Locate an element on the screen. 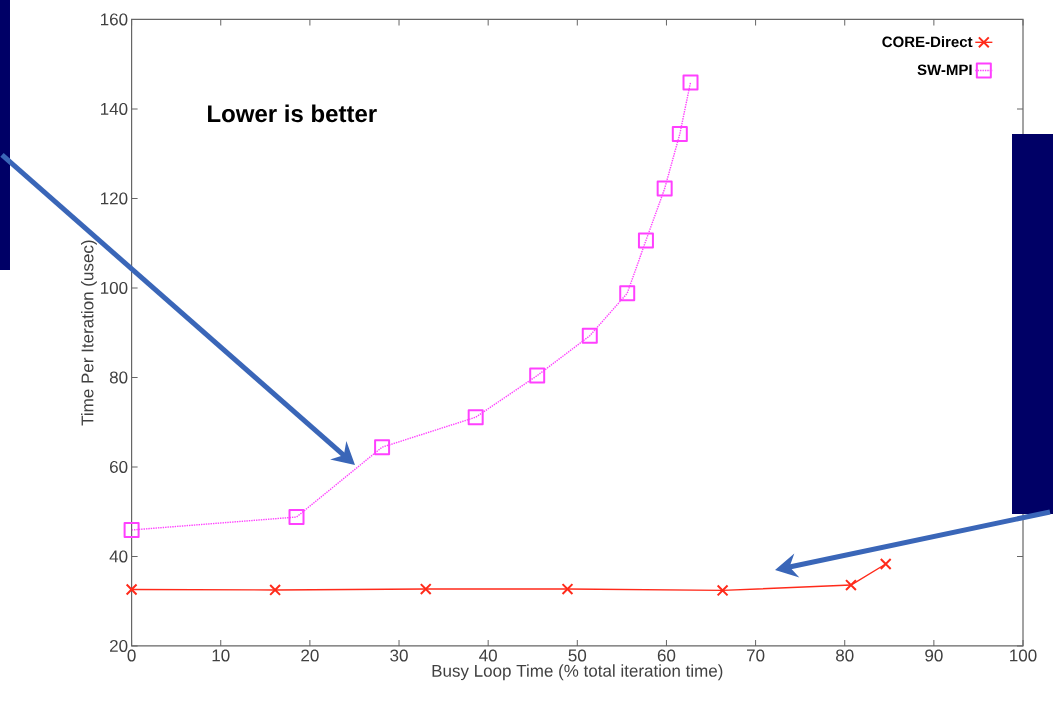 The width and height of the screenshot is (1053, 721). y-tick-label: 40 is located at coordinates (118, 556).